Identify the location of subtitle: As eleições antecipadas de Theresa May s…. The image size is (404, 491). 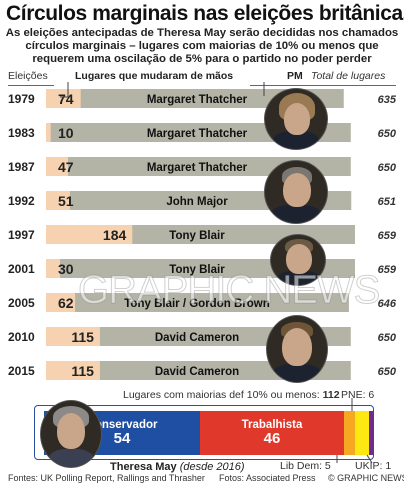
(202, 46).